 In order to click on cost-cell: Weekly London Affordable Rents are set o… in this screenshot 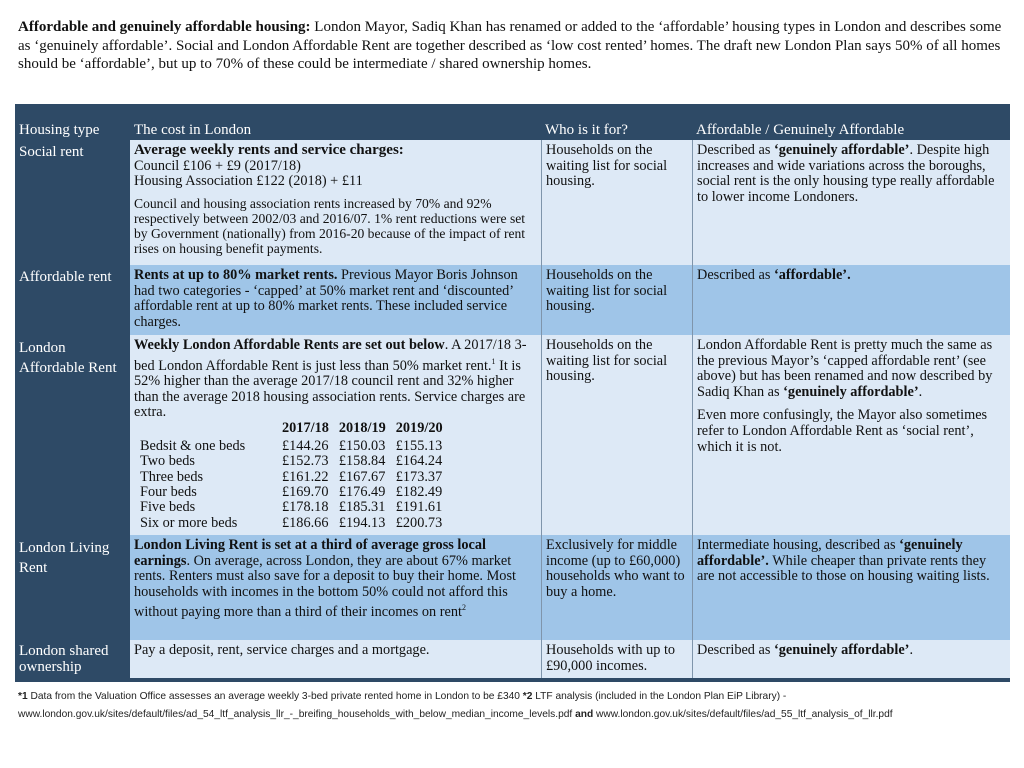, I will do `click(335, 435)`.